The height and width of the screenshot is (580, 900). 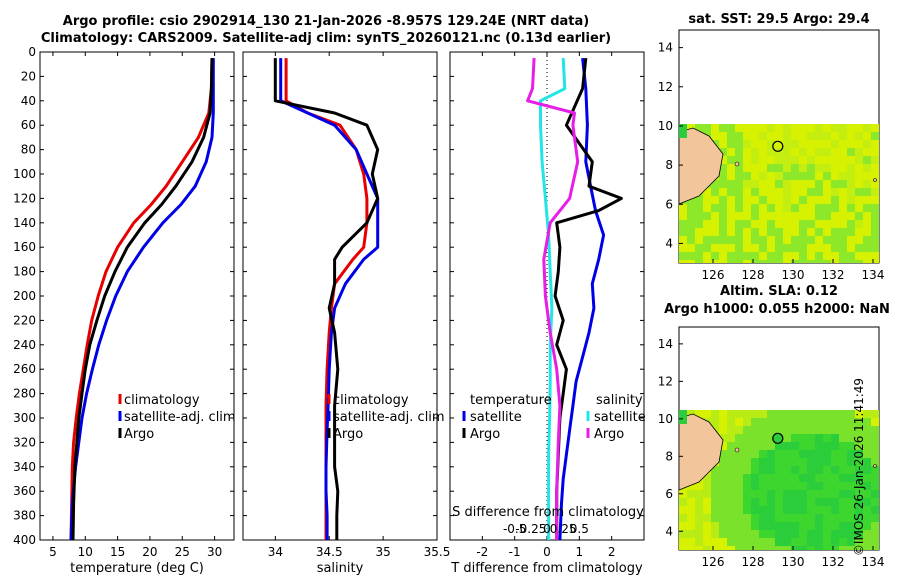 What do you see at coordinates (669, 243) in the screenshot?
I see `y-tick-label: 4` at bounding box center [669, 243].